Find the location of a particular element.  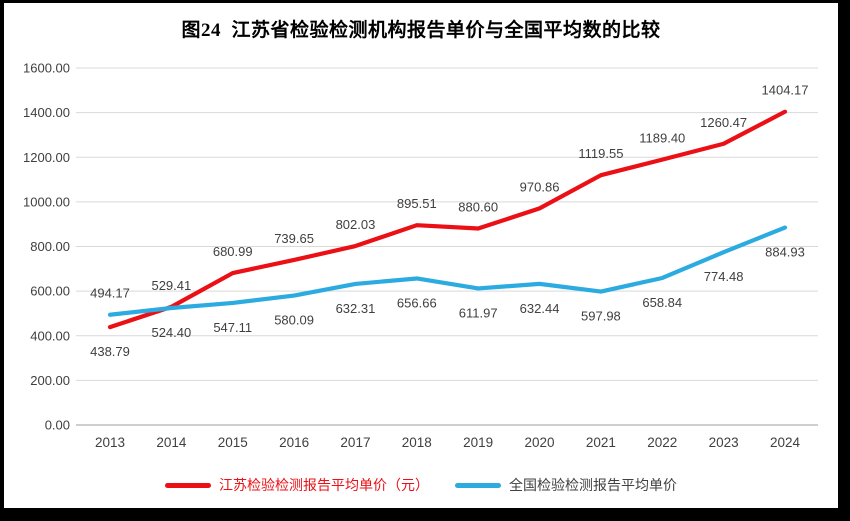

data-point-label: 611.97 is located at coordinates (478, 312).